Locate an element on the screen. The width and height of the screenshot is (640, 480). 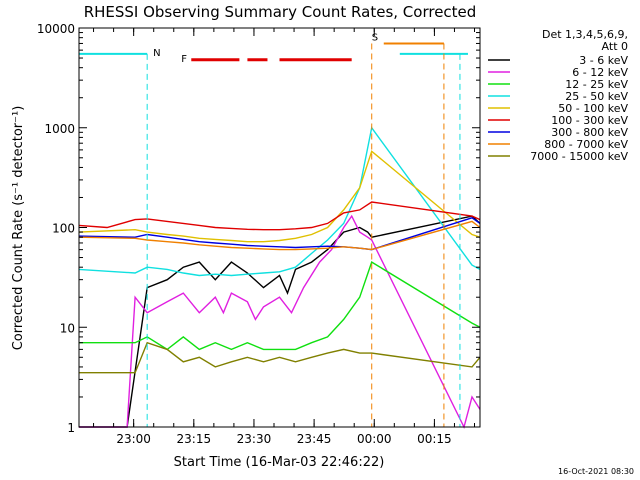
x-tick-label: 23:00 is located at coordinates (133, 439).